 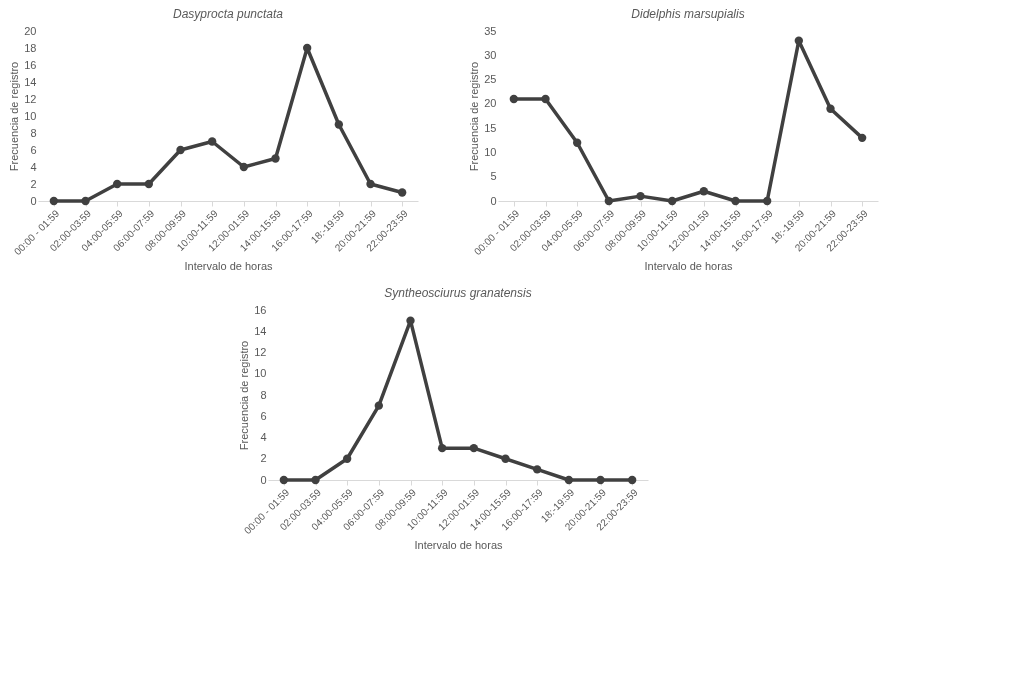 What do you see at coordinates (493, 176) in the screenshot?
I see `y-tick-label: 5` at bounding box center [493, 176].